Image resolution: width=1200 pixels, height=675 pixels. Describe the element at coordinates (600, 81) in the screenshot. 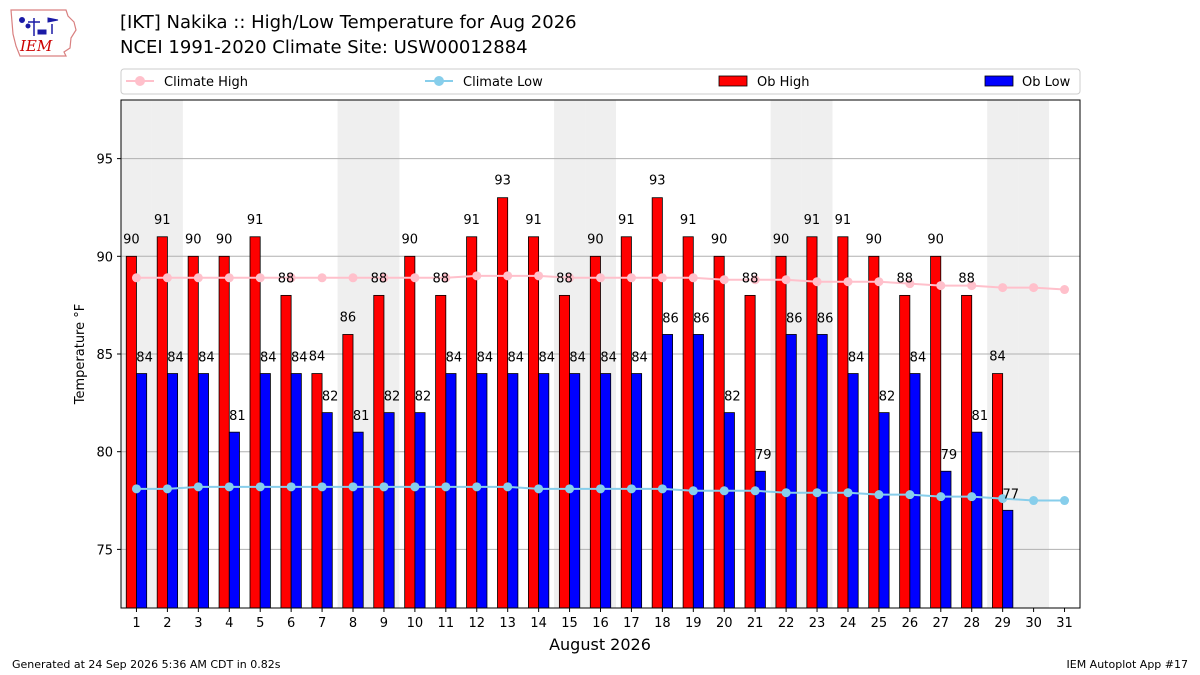

I see `legend: Climate High Climate Low Ob High Ob Low` at that location.